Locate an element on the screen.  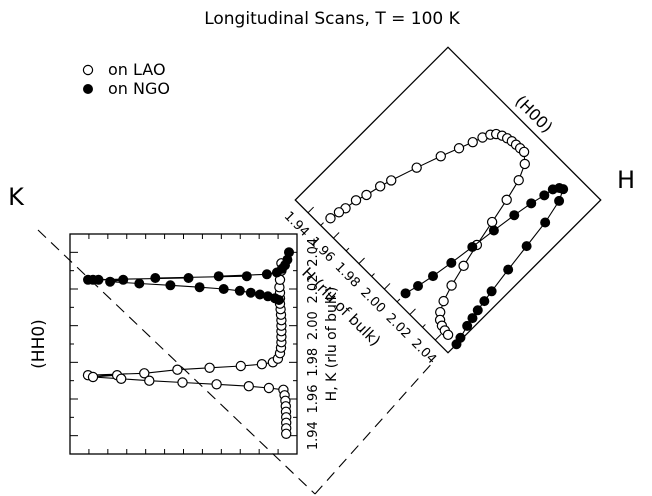
legend: on LAO on NGO is located at coordinates (126, 79).